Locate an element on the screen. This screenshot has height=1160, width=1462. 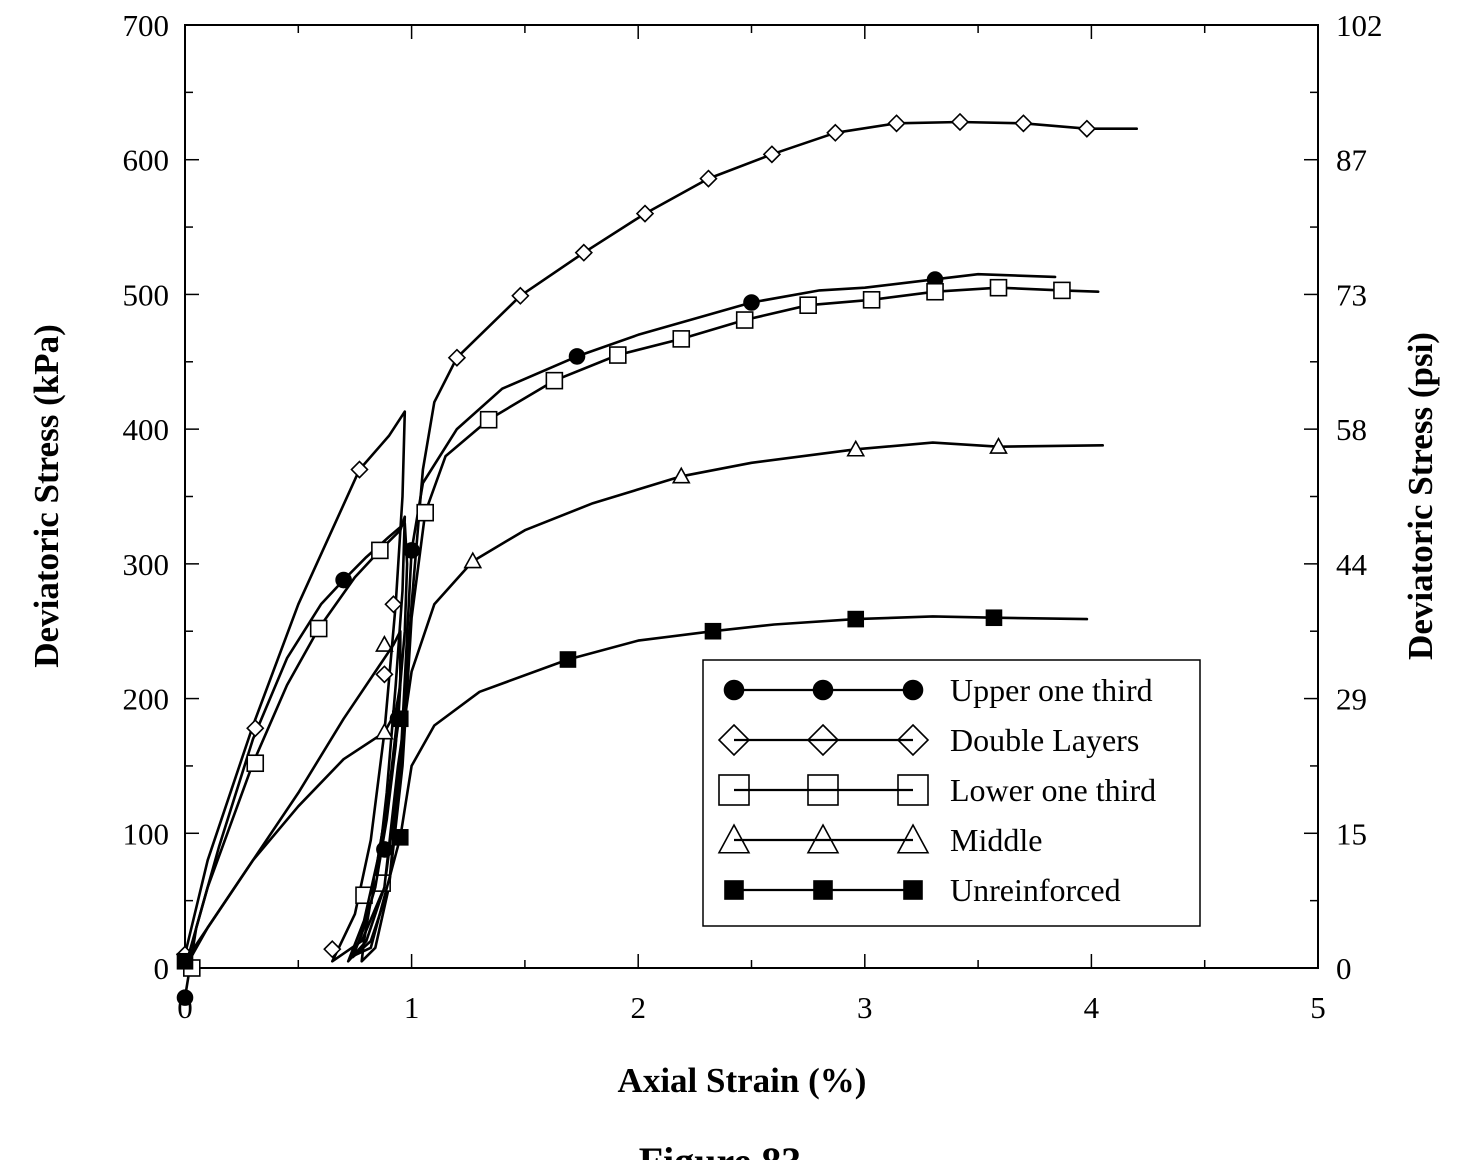
y-tick-label: 0 is located at coordinates (162, 968).